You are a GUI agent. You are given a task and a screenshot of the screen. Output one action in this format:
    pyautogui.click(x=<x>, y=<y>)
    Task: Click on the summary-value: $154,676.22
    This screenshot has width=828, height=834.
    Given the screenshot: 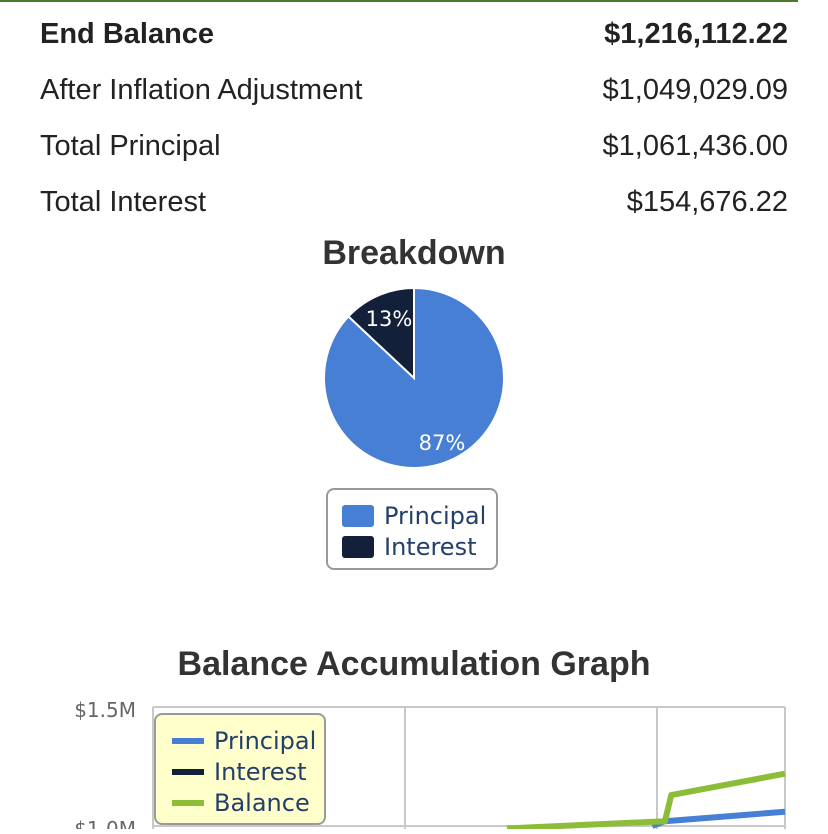 What is the action you would take?
    pyautogui.click(x=707, y=201)
    